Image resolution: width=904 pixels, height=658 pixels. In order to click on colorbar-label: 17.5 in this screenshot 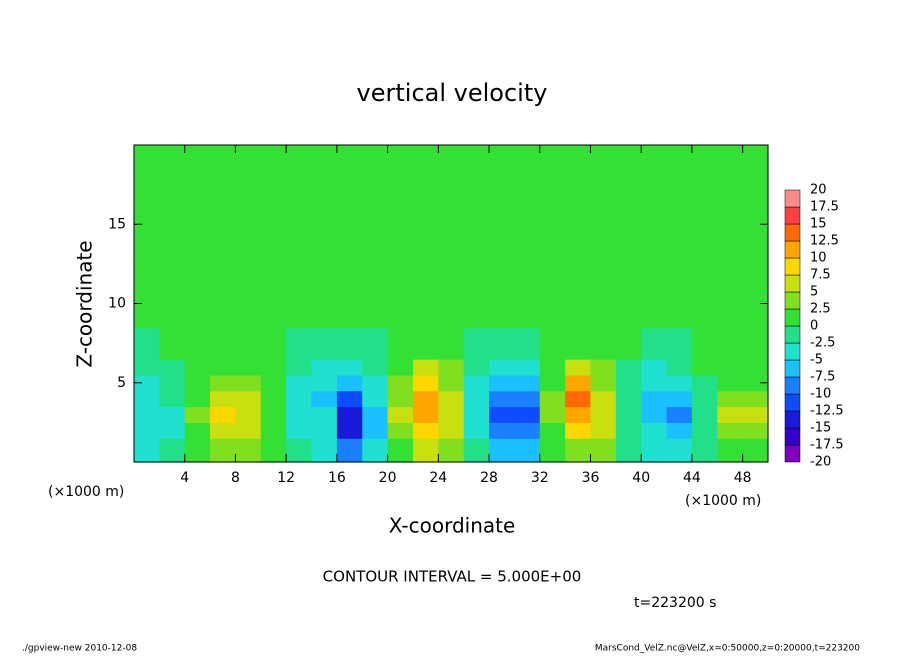, I will do `click(824, 207)`.